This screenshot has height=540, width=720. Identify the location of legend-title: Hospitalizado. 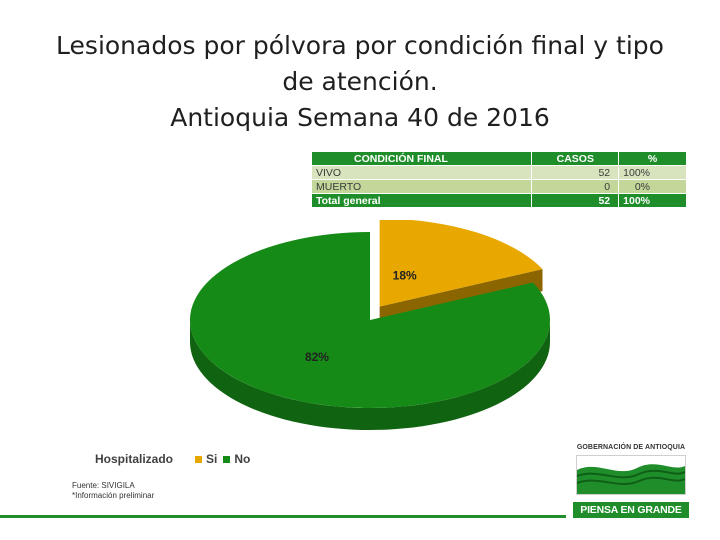
(134, 459).